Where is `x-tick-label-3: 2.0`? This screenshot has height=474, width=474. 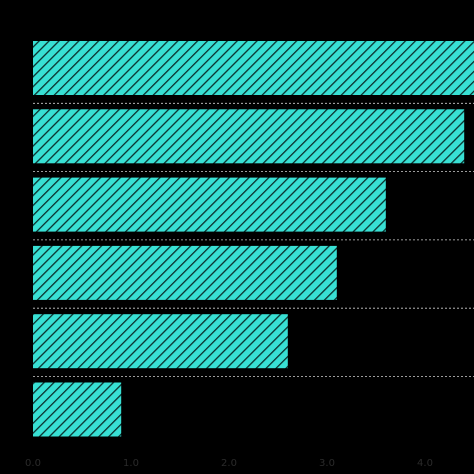
x-tick-label-3: 2.0 is located at coordinates (229, 463).